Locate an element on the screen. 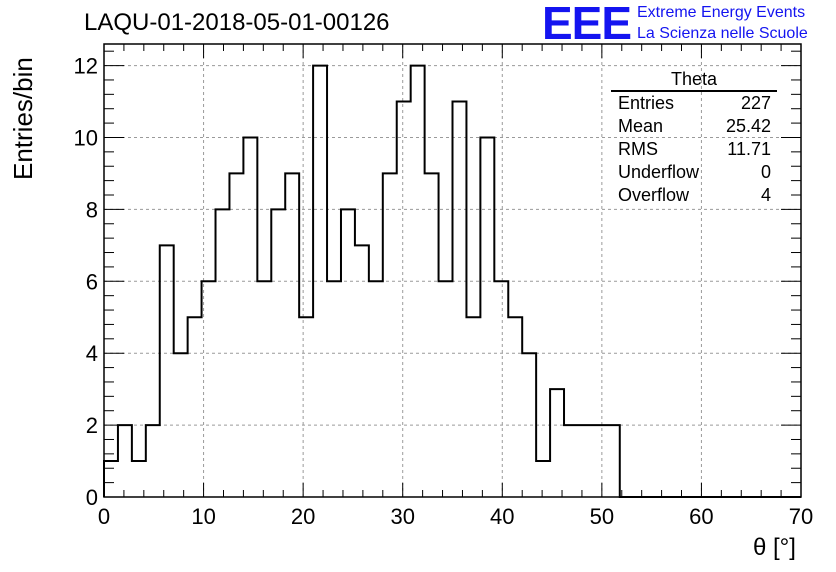 This screenshot has height=572, width=836. x-tick-label: 60 is located at coordinates (701, 516).